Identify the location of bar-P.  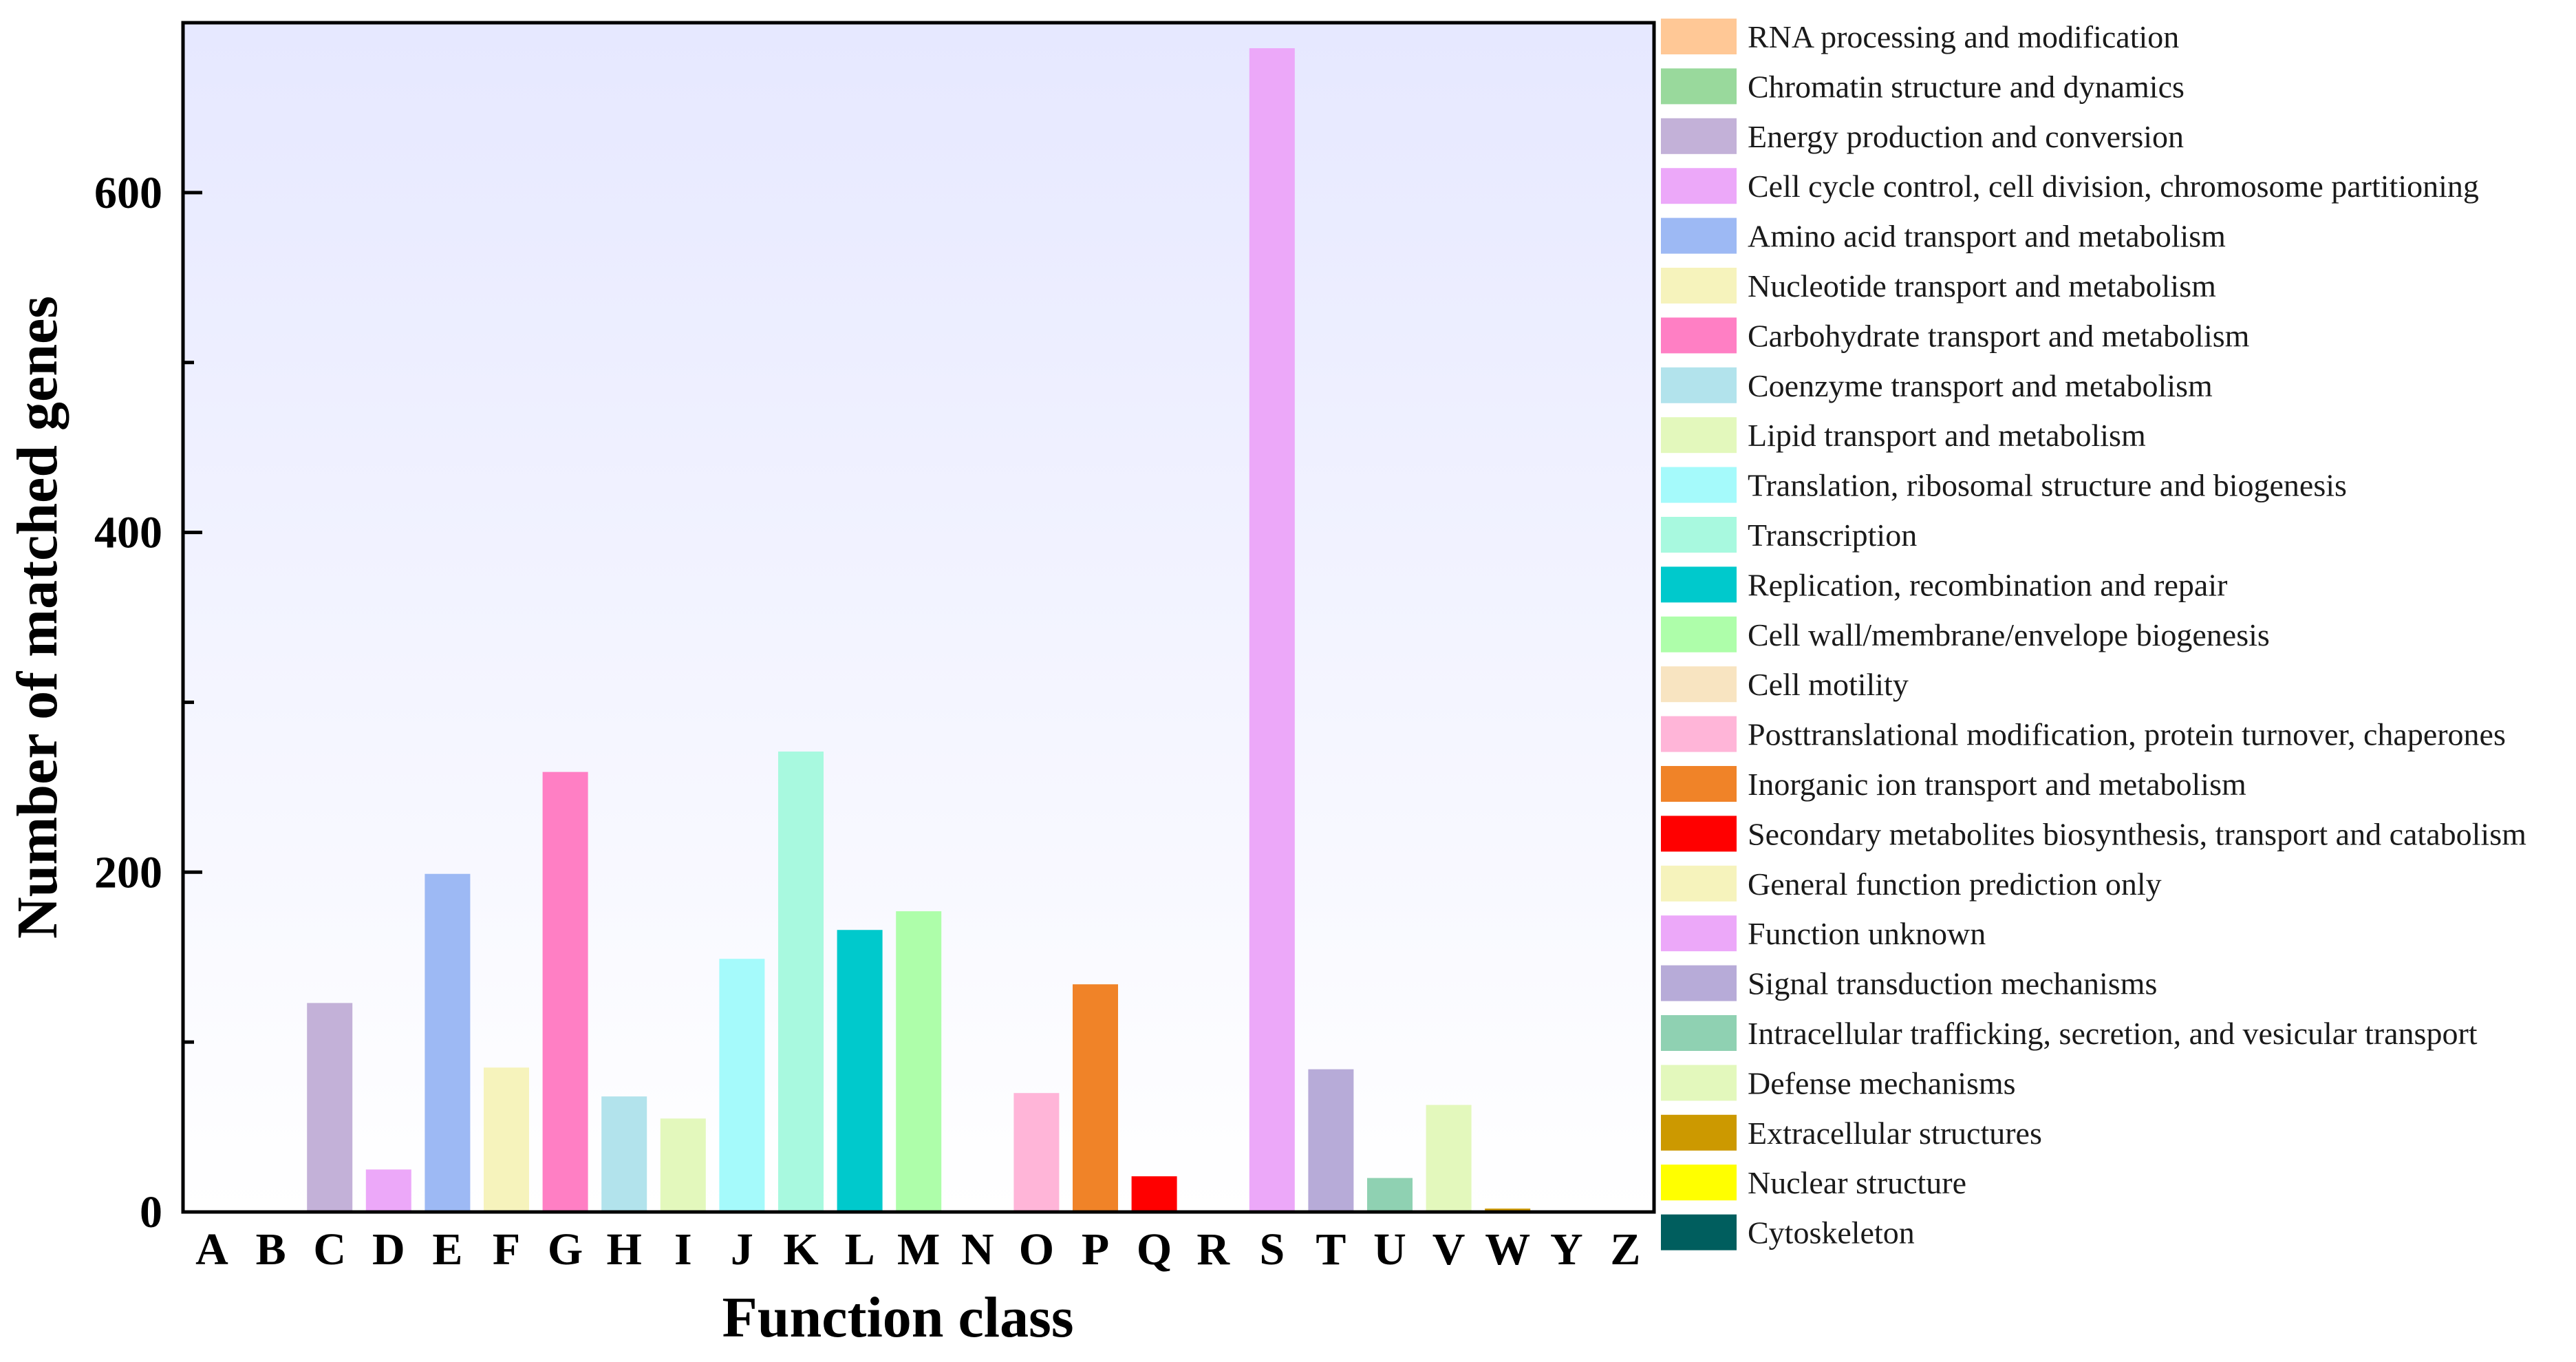
(1095, 1098).